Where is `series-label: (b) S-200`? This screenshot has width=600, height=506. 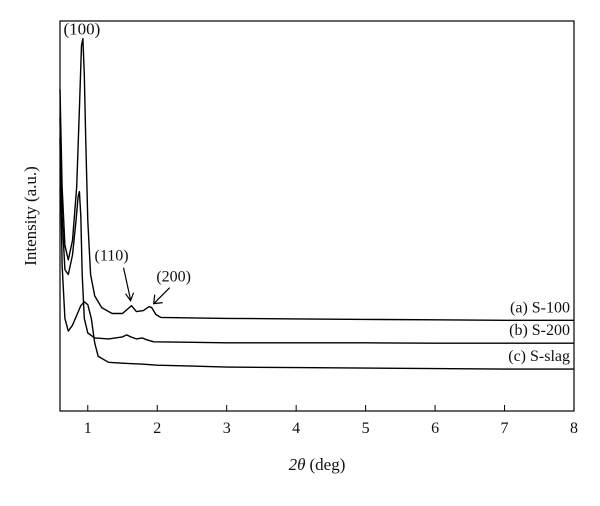 series-label: (b) S-200 is located at coordinates (539, 330).